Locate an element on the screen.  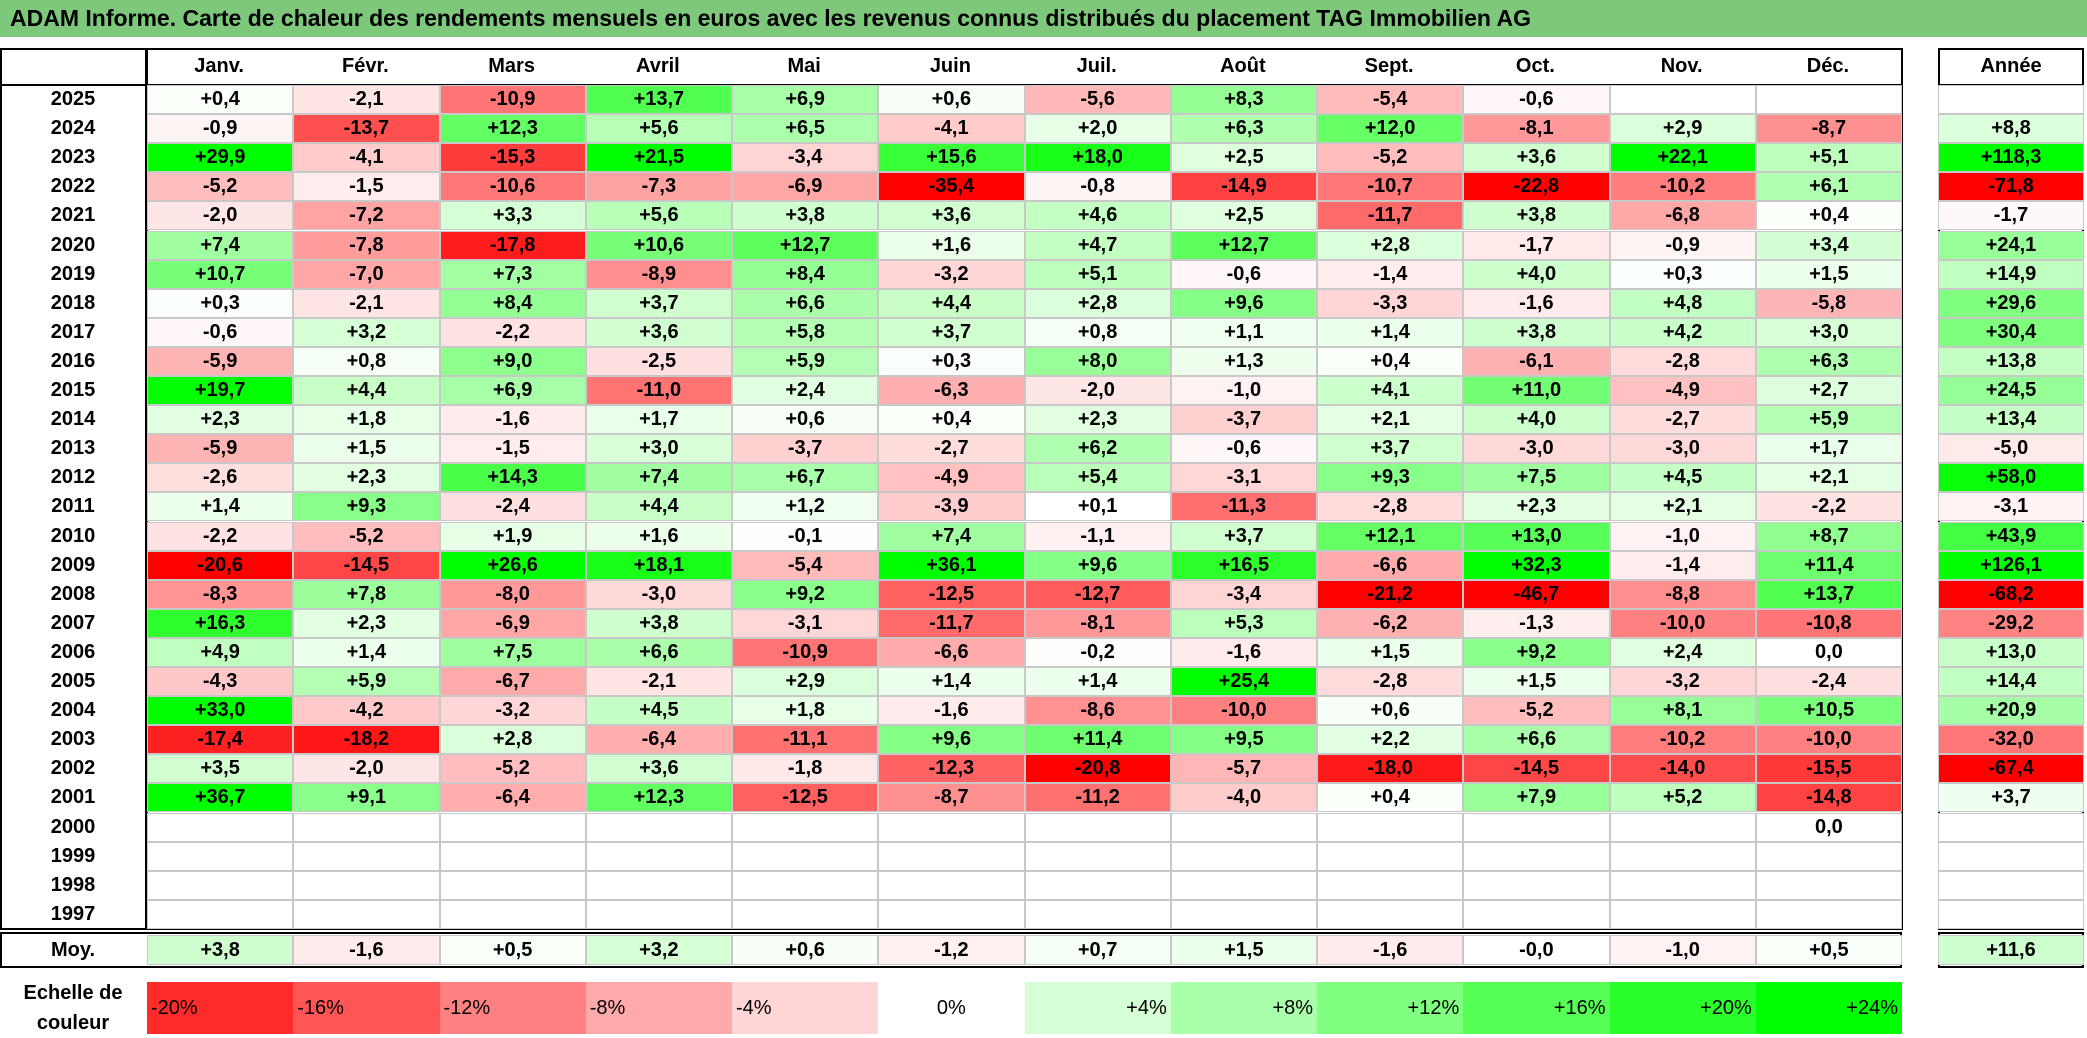
heatmap-cell: -4,0 is located at coordinates (1243, 798).